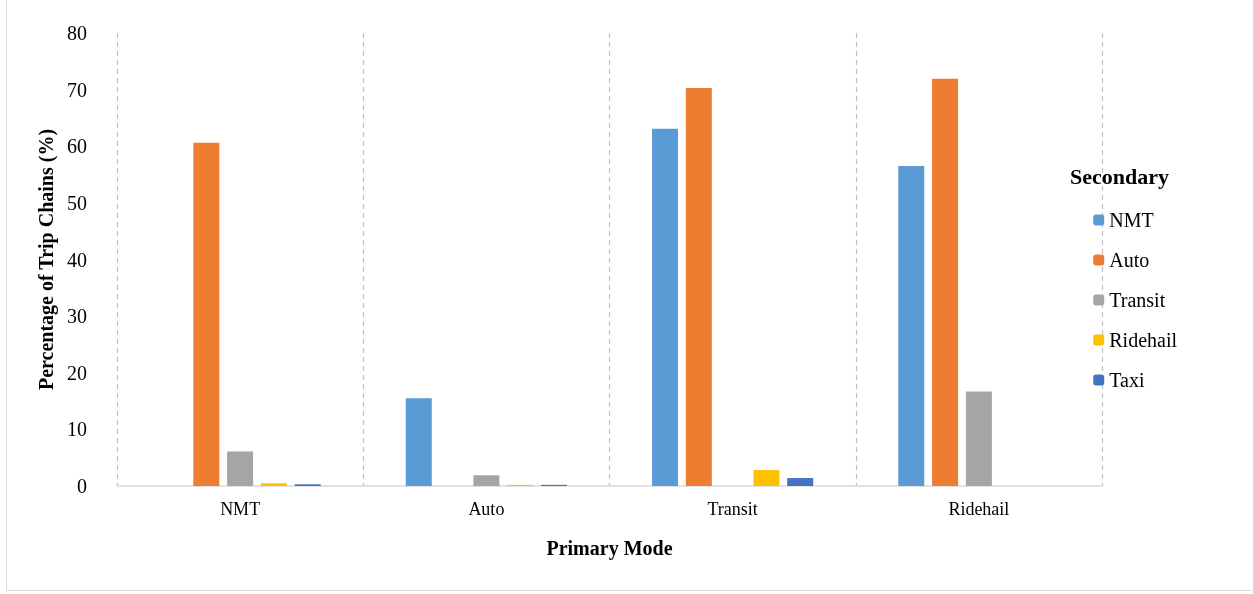 This screenshot has height=594, width=1253. What do you see at coordinates (1143, 340) in the screenshot?
I see `legend-label: Ridehail` at bounding box center [1143, 340].